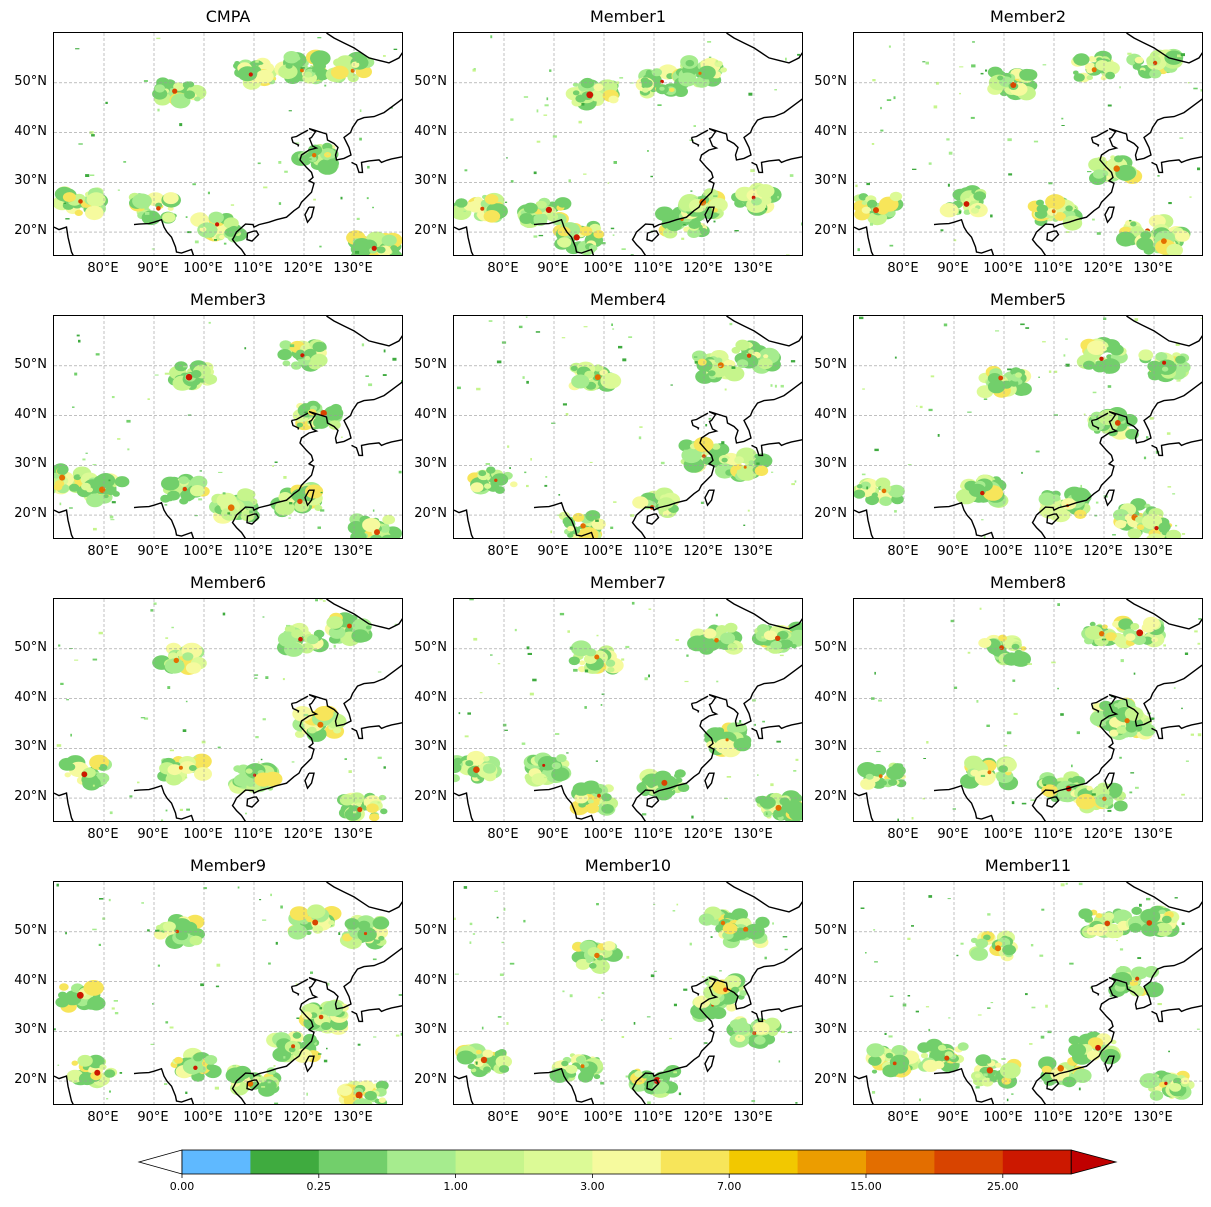  Describe the element at coordinates (969, 1162) in the screenshot. I see `colorbar-level` at that location.